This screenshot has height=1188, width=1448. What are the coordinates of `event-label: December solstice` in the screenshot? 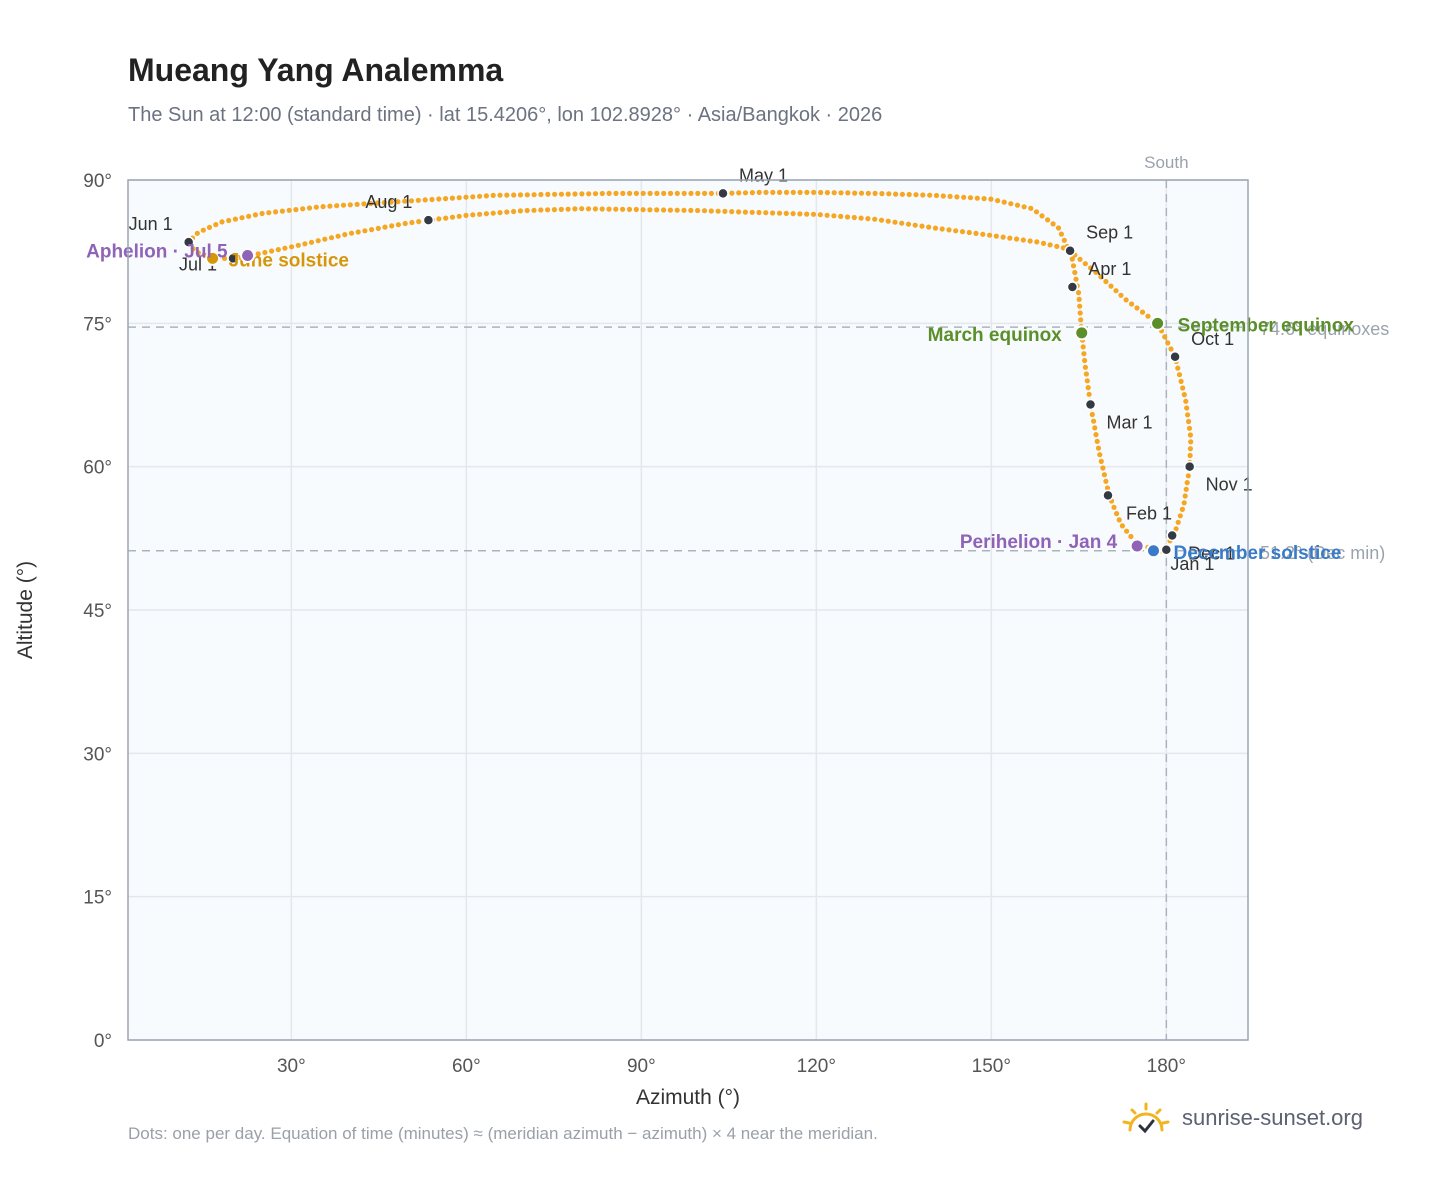 It's located at (1258, 553).